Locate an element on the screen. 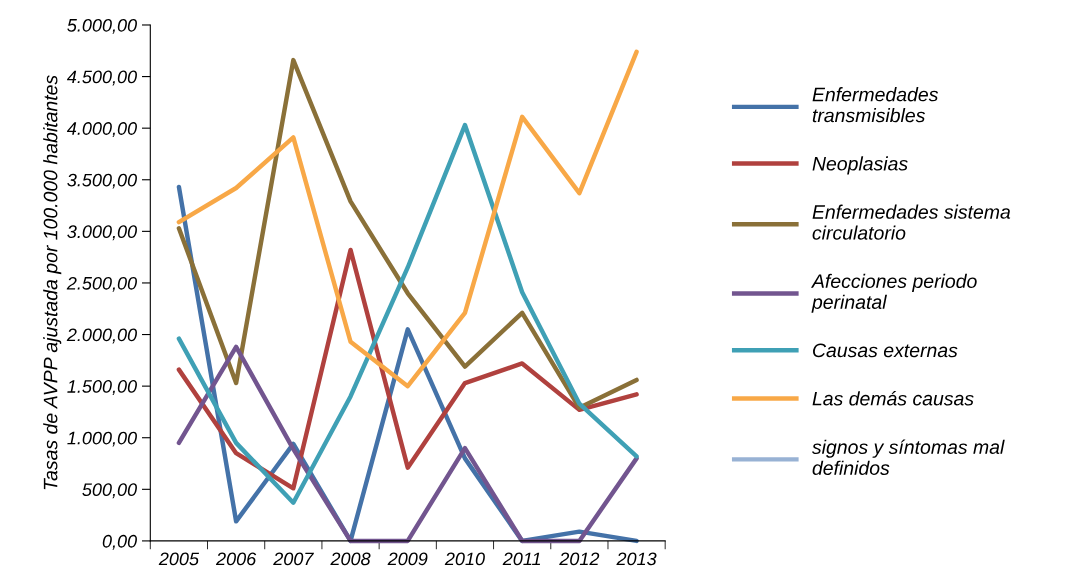  y-tick-label: 500,00 is located at coordinates (109, 491).